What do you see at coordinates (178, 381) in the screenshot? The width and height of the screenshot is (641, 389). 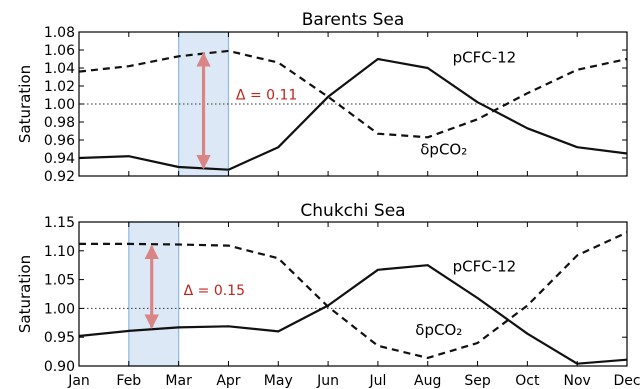 I see `x-tick-label: Mar` at bounding box center [178, 381].